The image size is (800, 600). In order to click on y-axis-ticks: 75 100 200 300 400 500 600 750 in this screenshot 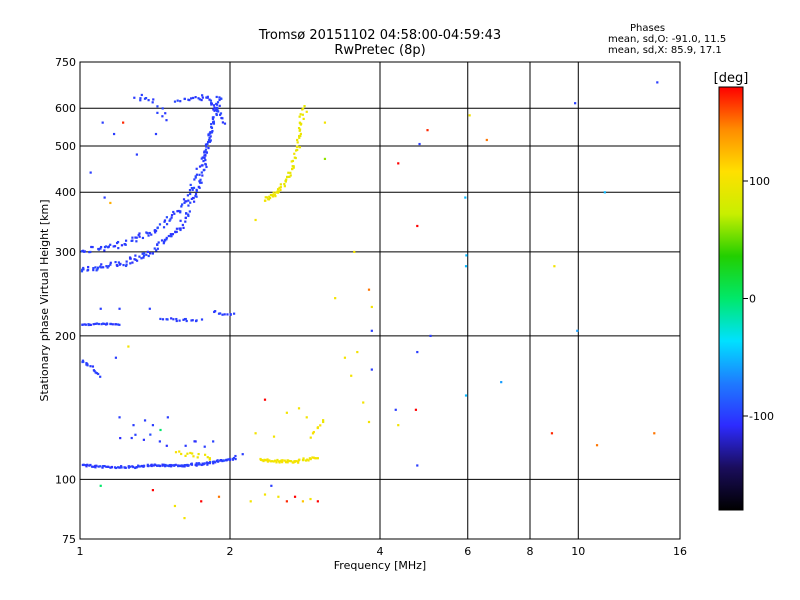, I will do `click(65, 301)`.